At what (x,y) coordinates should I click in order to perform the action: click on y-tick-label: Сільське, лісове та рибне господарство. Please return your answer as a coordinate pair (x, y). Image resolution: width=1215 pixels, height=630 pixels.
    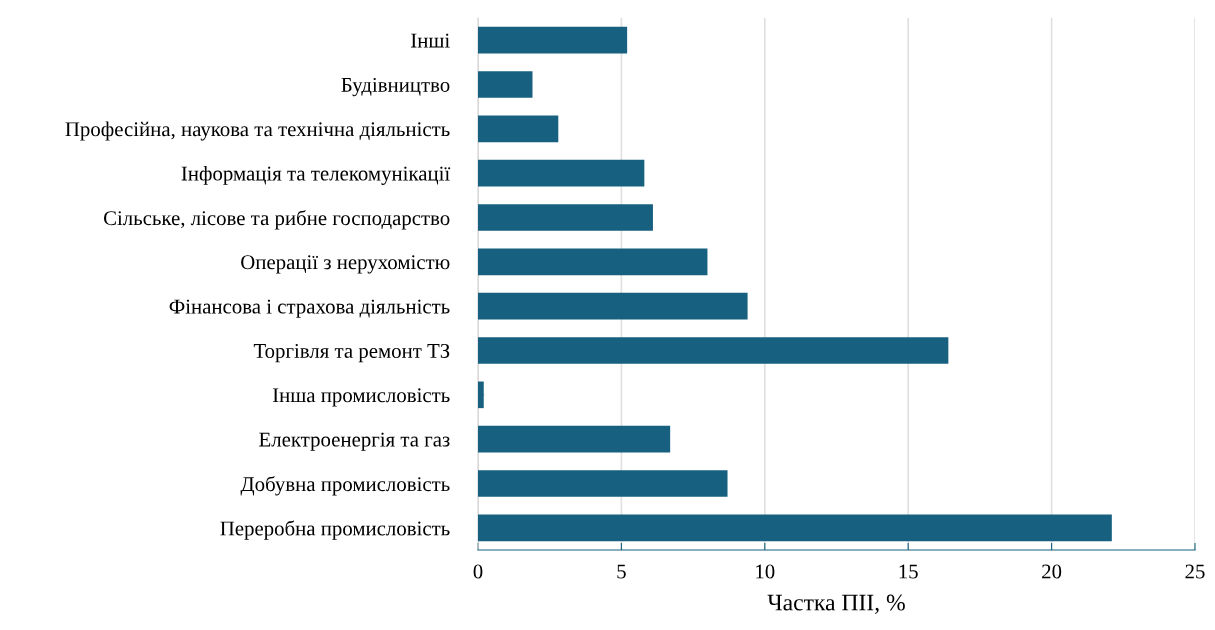
    Looking at the image, I should click on (276, 220).